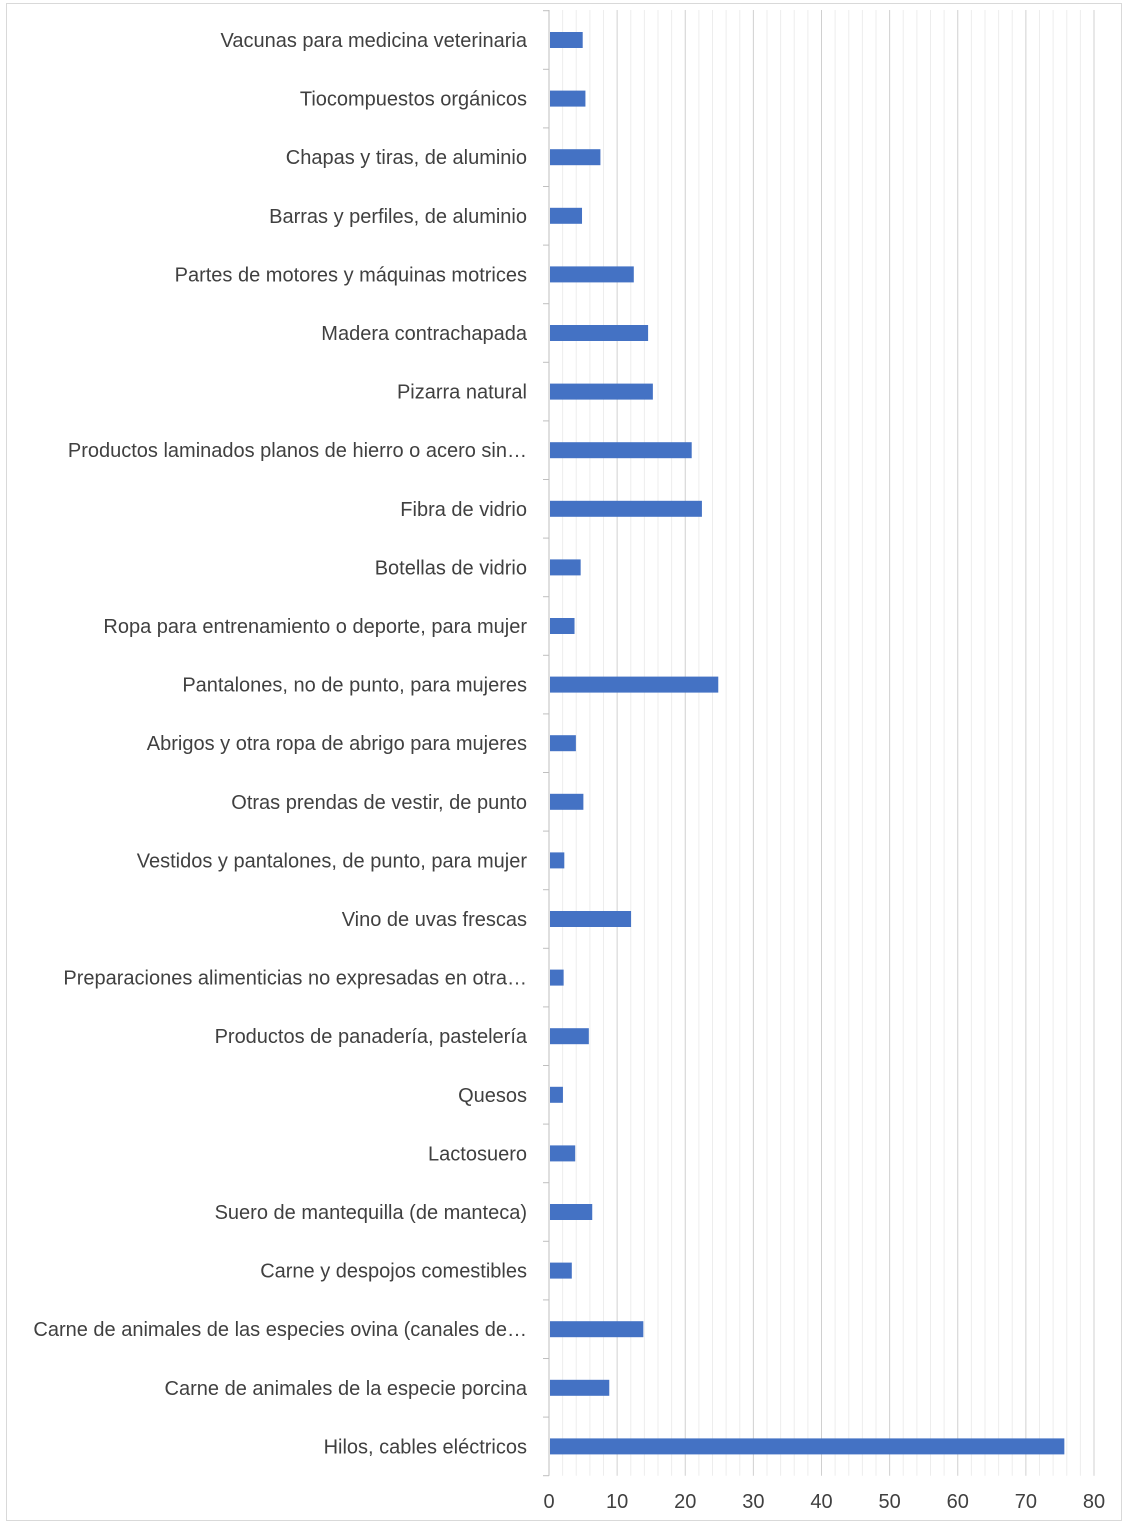  Describe the element at coordinates (890, 1502) in the screenshot. I see `x-tick-label: 50` at that location.